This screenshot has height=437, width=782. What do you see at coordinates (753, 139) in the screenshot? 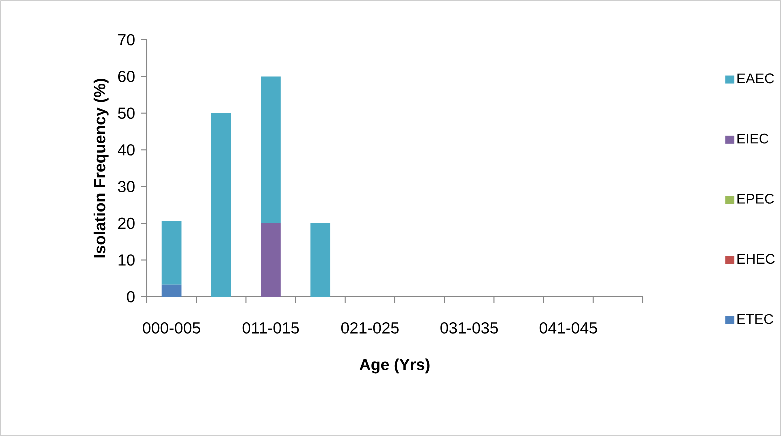
I see `legend-label: EIEC` at bounding box center [753, 139].